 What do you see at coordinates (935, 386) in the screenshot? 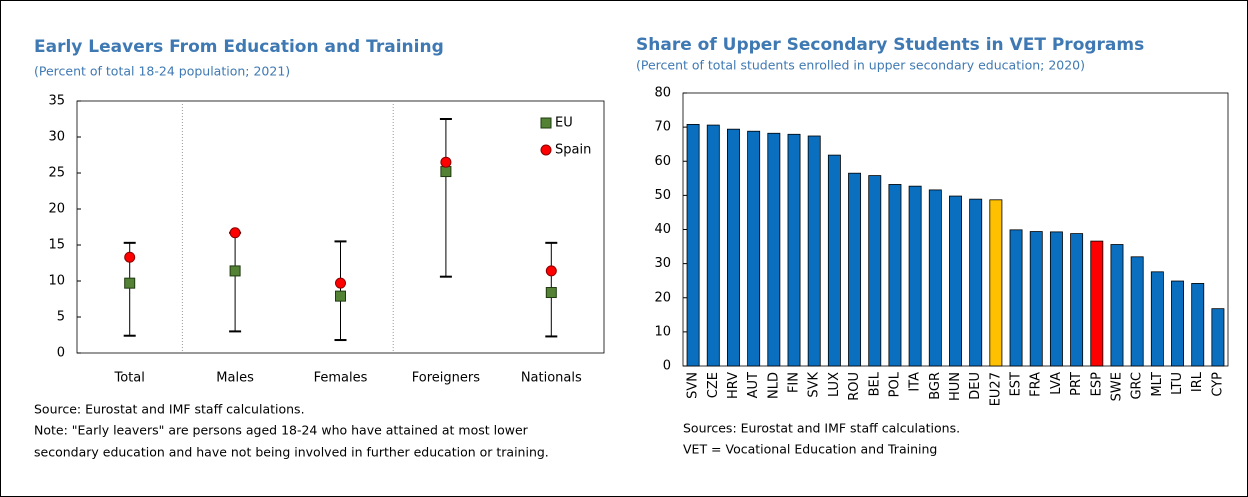
I see `x-tick-label: BGR` at bounding box center [935, 386].